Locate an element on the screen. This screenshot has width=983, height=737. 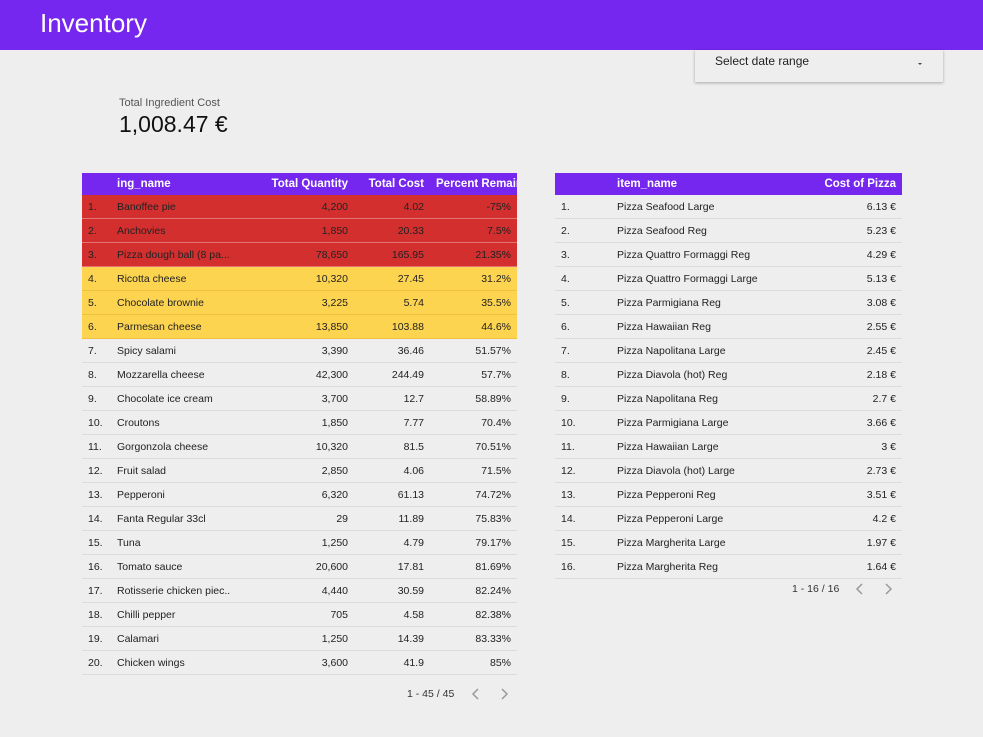
table-cell: 2.7 € is located at coordinates (884, 398).